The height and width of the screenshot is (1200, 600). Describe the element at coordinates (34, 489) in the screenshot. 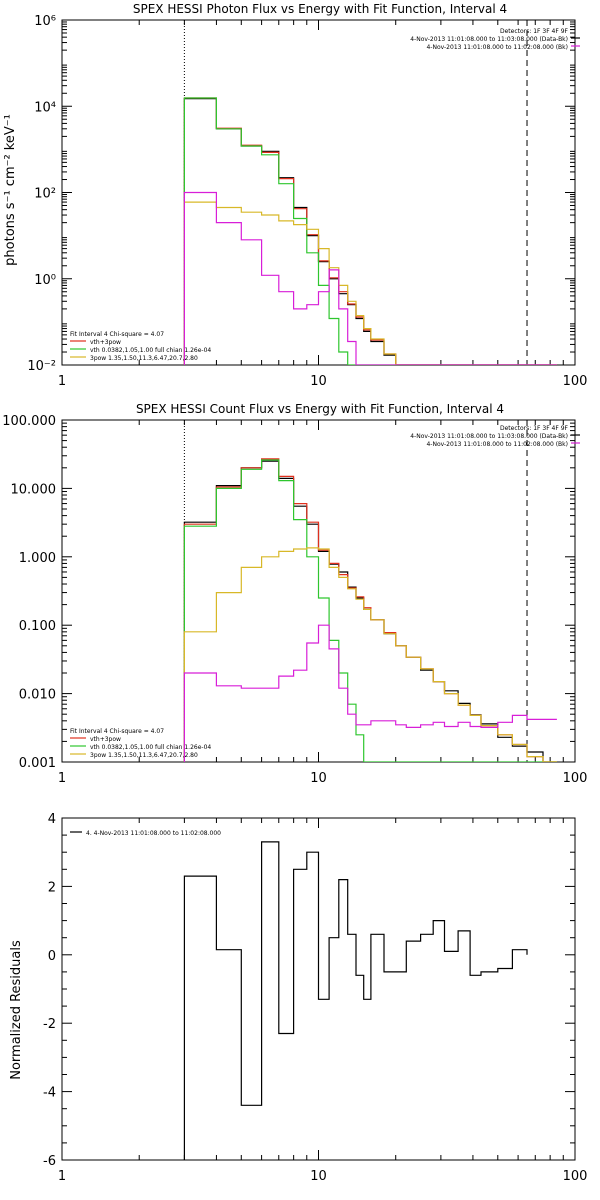

I see `y-tick-label: 10.000` at that location.